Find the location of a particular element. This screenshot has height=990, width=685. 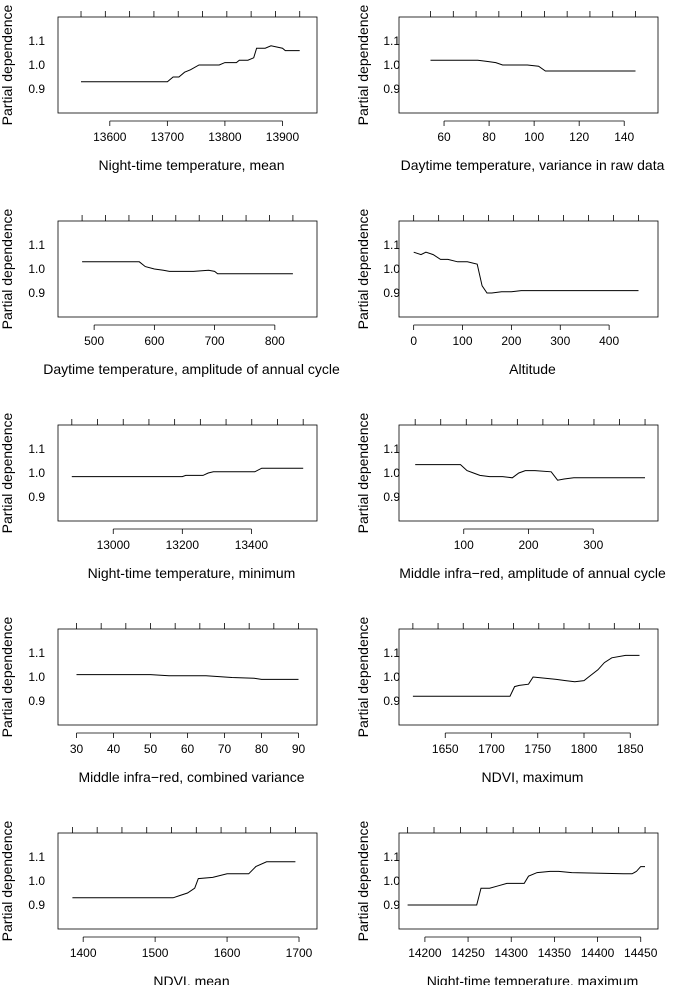

x-tick-label: 400 is located at coordinates (609, 341).